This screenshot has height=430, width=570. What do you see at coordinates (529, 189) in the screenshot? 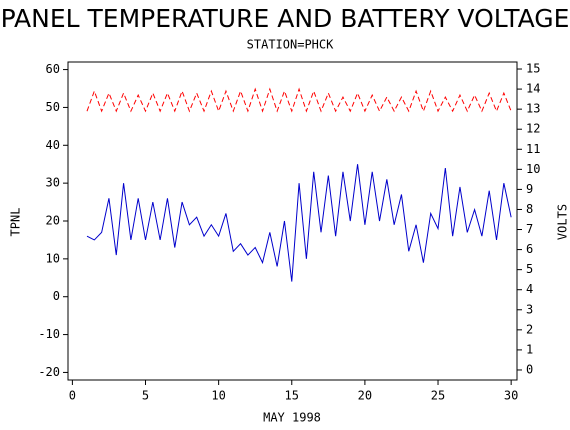
I see `y2-tick-label: 9` at bounding box center [529, 189].